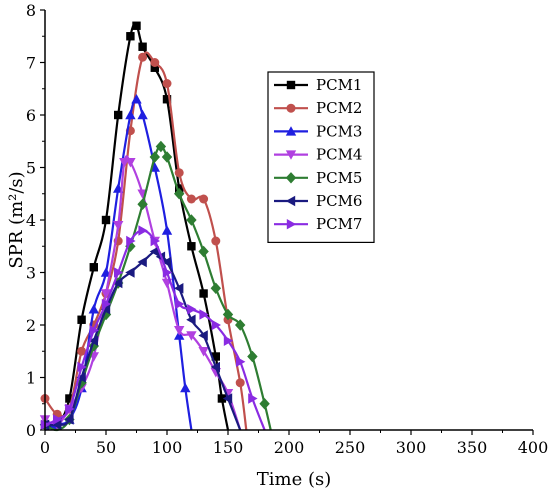 The height and width of the screenshot is (498, 550). Describe the element at coordinates (289, 447) in the screenshot. I see `x-tick-label: 200` at that location.